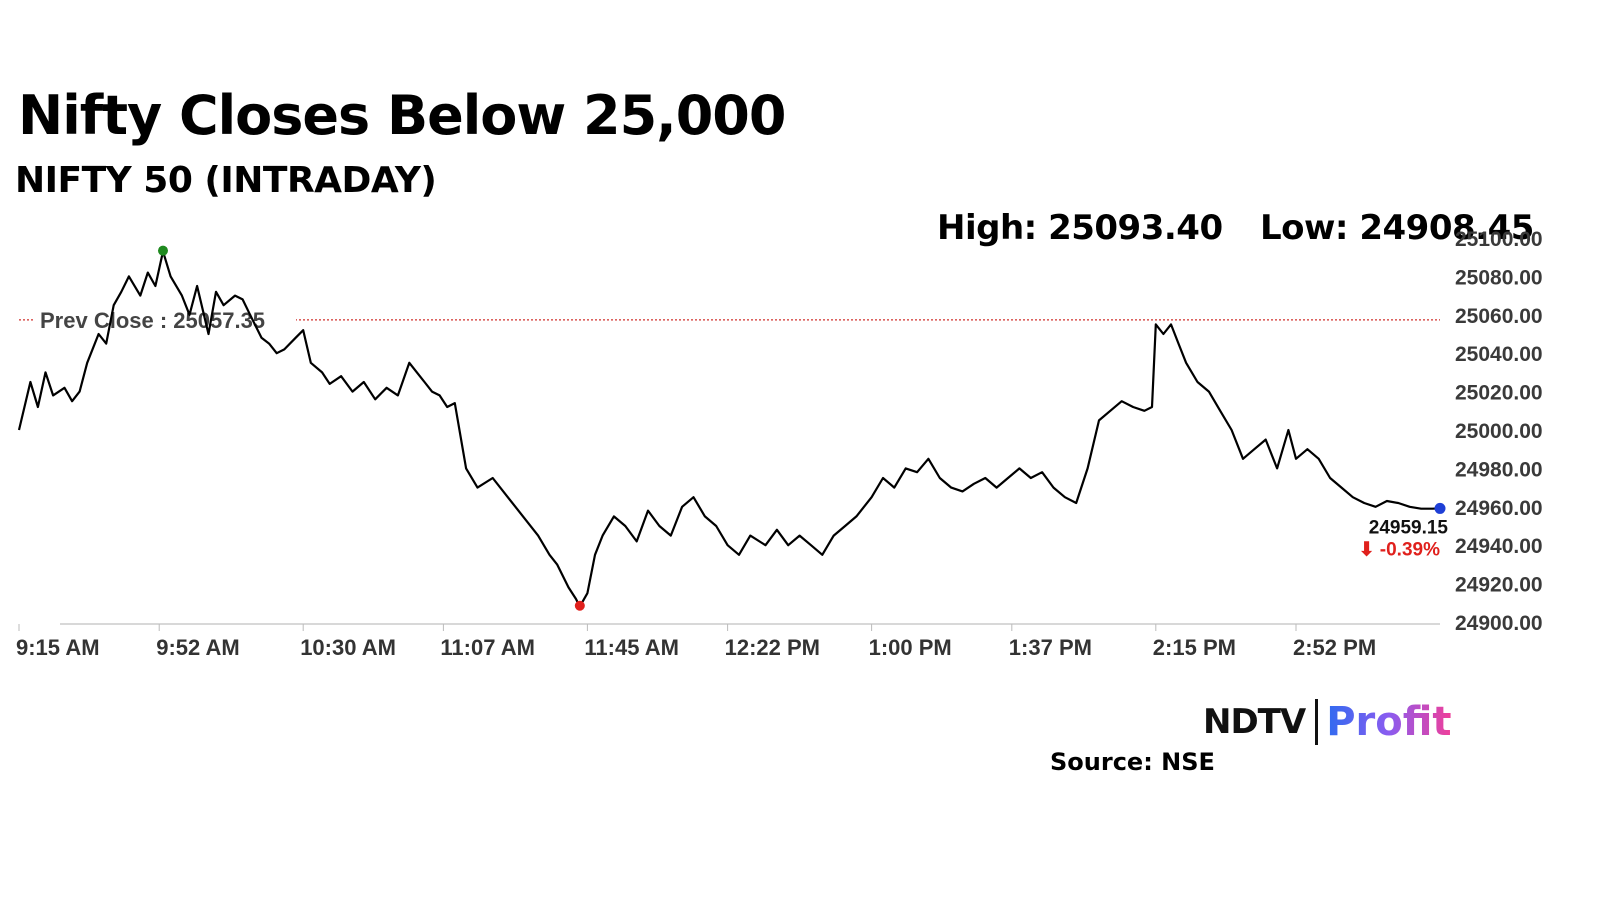 This screenshot has width=1600, height=900. I want to click on chart-subtitle: NIFTY 50 (INTRADAY), so click(226, 180).